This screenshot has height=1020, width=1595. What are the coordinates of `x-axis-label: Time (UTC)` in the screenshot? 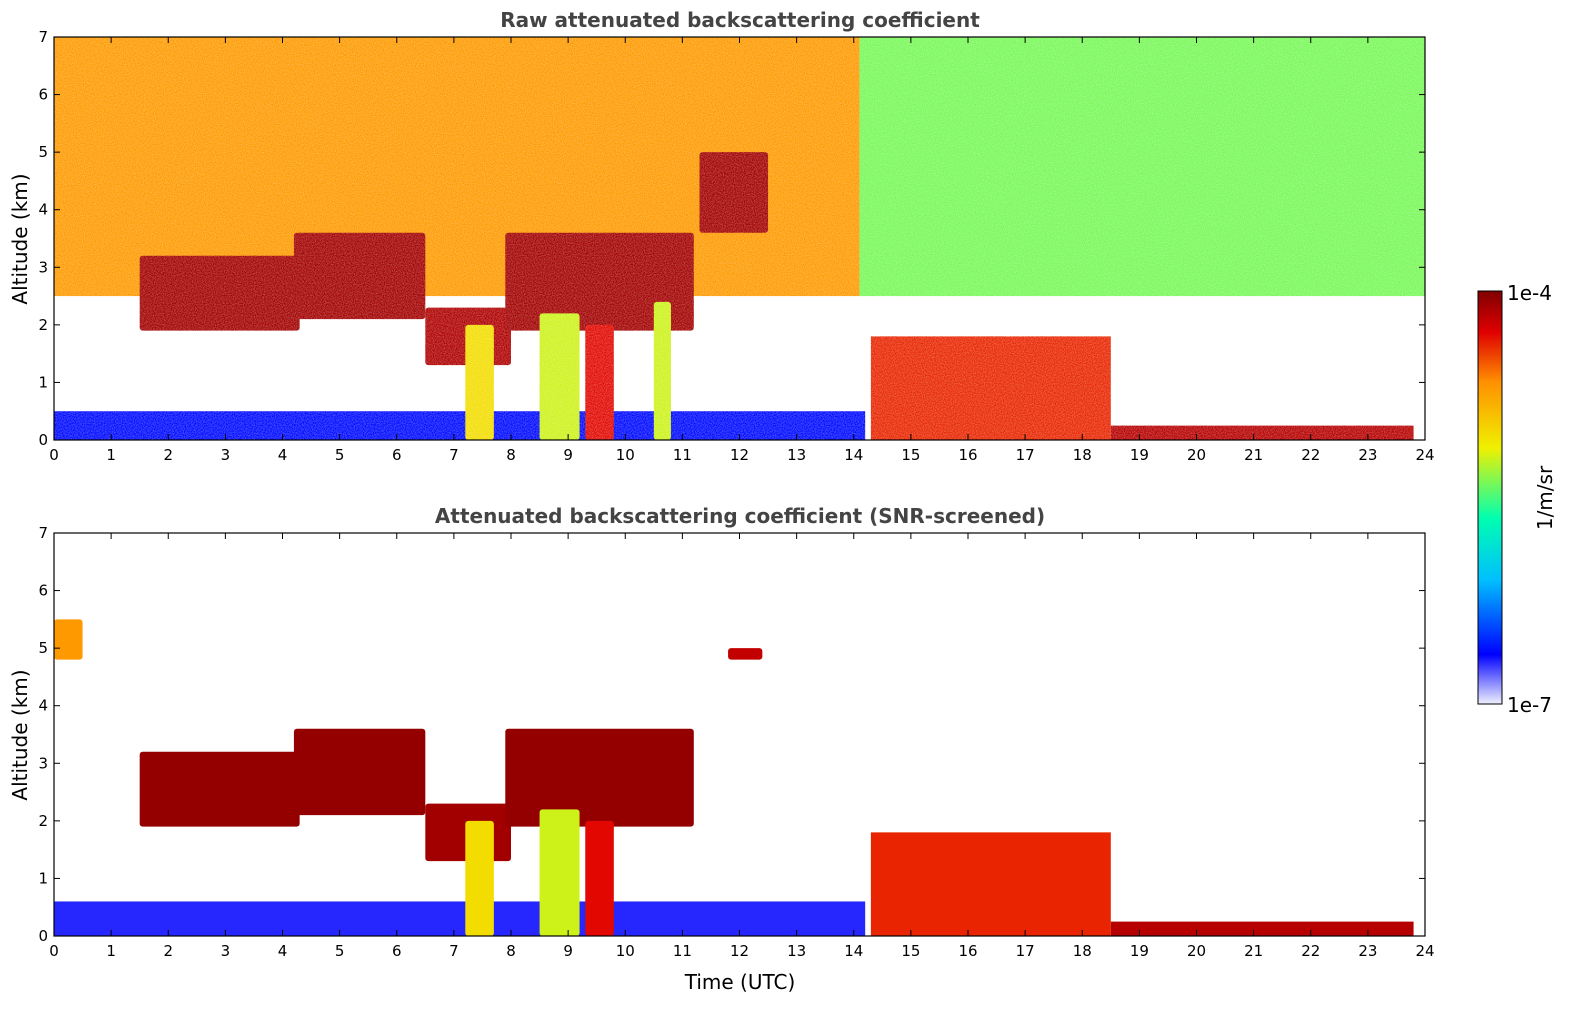 It's located at (740, 982).